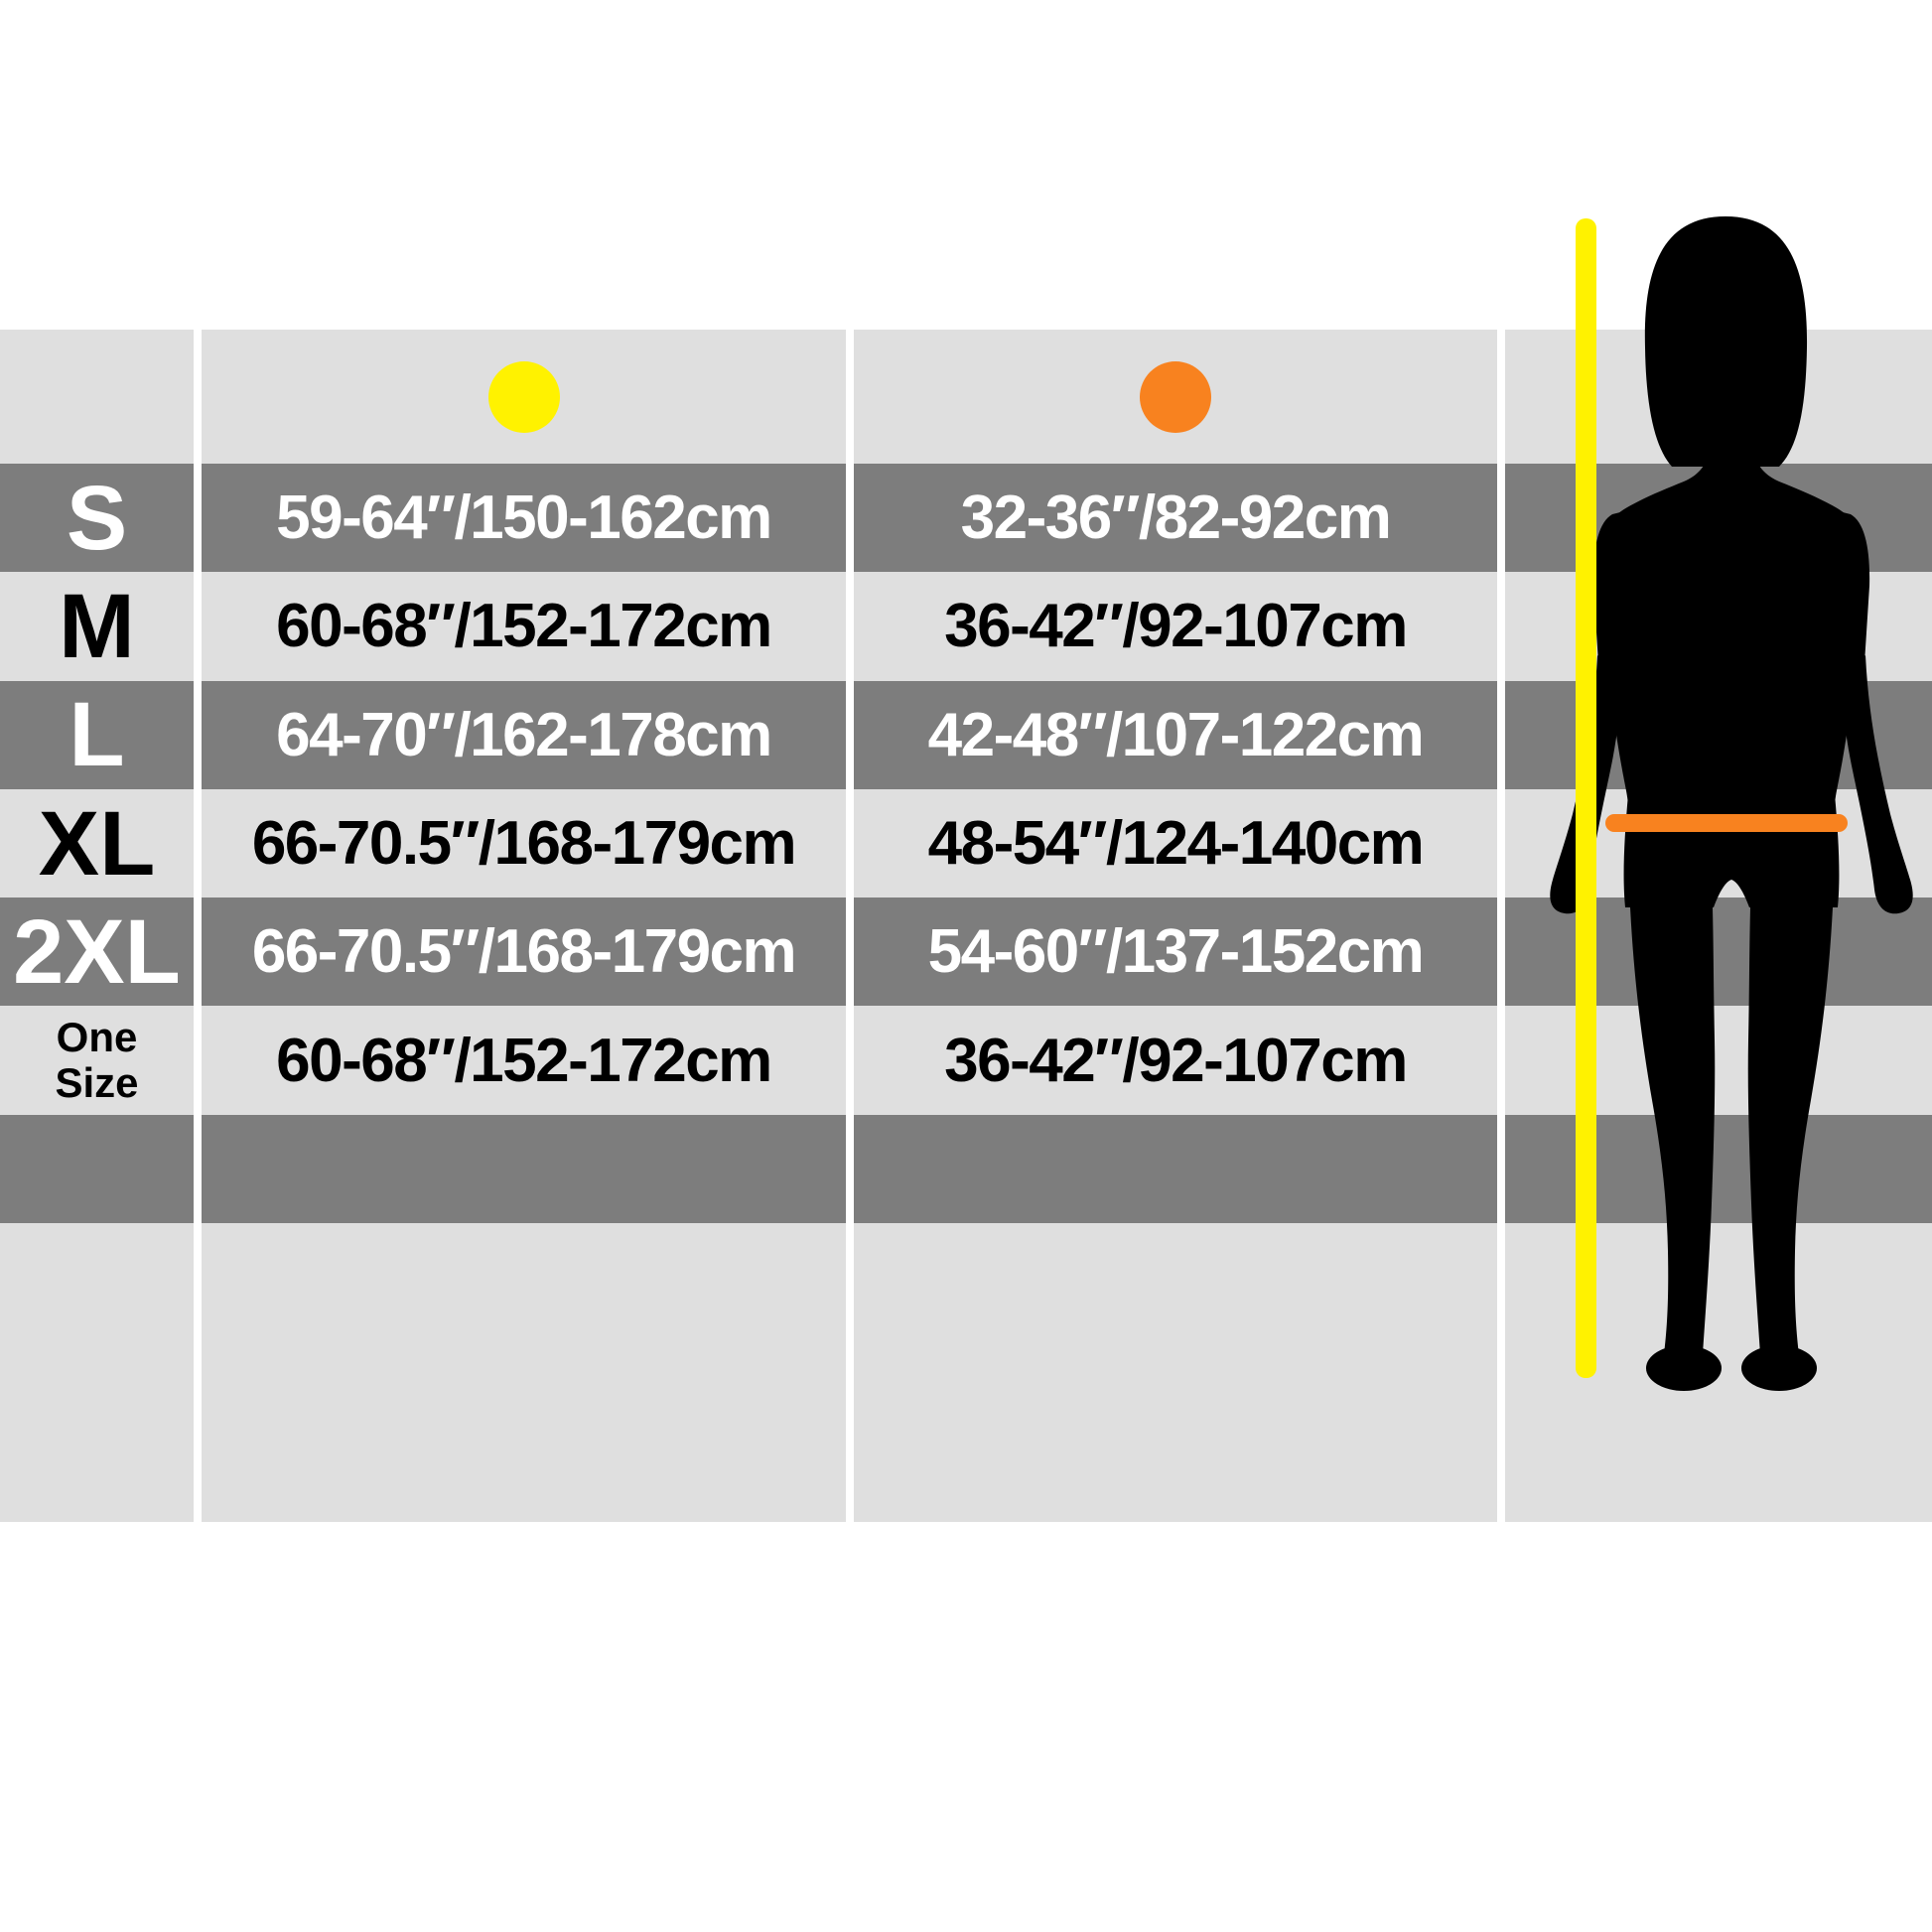 The width and height of the screenshot is (1932, 1932). I want to click on hip-value-xl: 48-54″/124-140cm, so click(1175, 843).